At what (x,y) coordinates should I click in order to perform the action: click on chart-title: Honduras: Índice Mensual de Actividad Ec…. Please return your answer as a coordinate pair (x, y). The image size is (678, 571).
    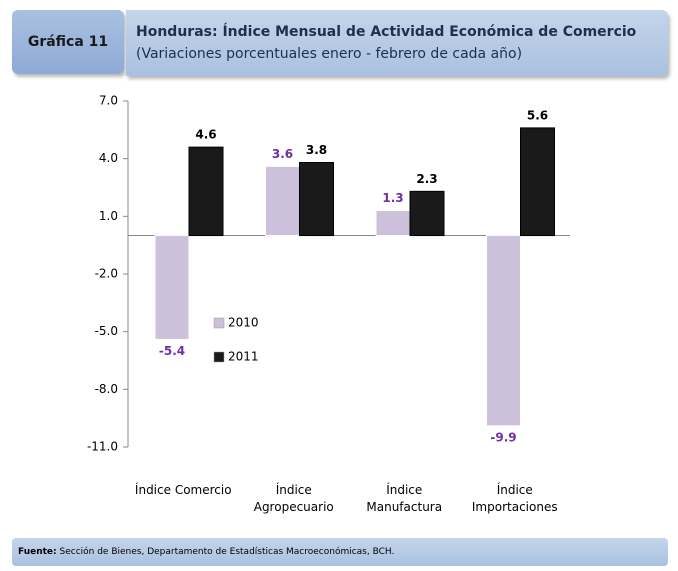
    Looking at the image, I should click on (386, 32).